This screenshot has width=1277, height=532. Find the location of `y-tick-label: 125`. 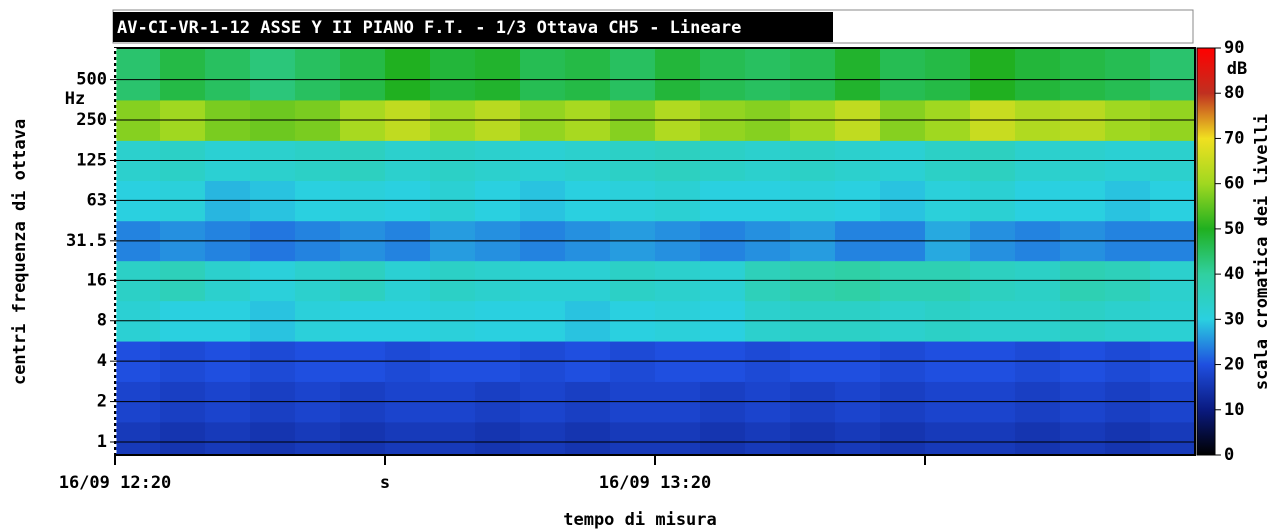

y-tick-label: 125 is located at coordinates (91, 160).